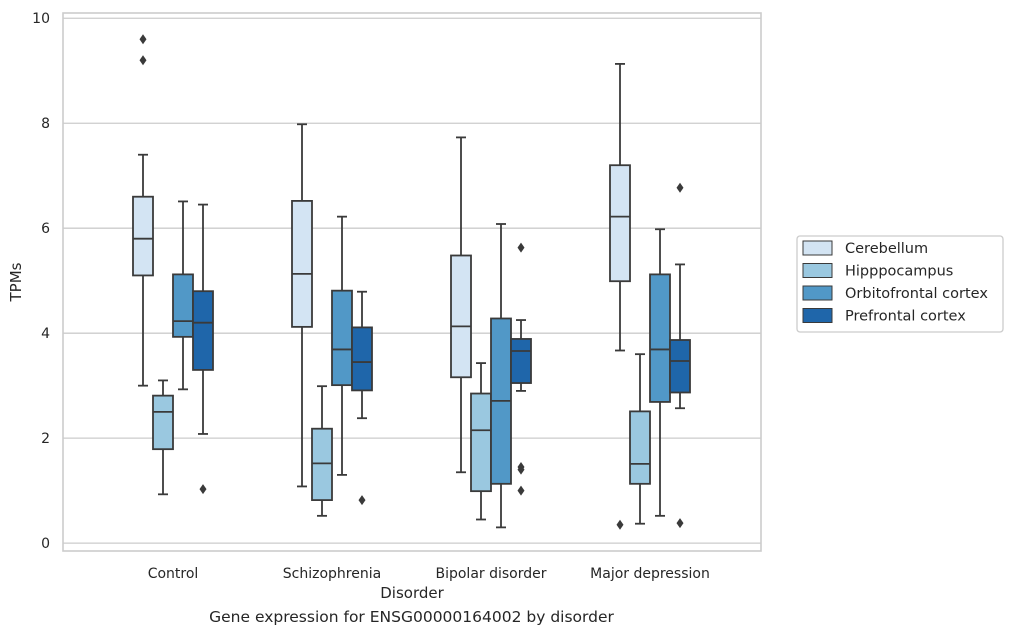  Describe the element at coordinates (45, 439) in the screenshot. I see `y-tick-label: 2` at that location.